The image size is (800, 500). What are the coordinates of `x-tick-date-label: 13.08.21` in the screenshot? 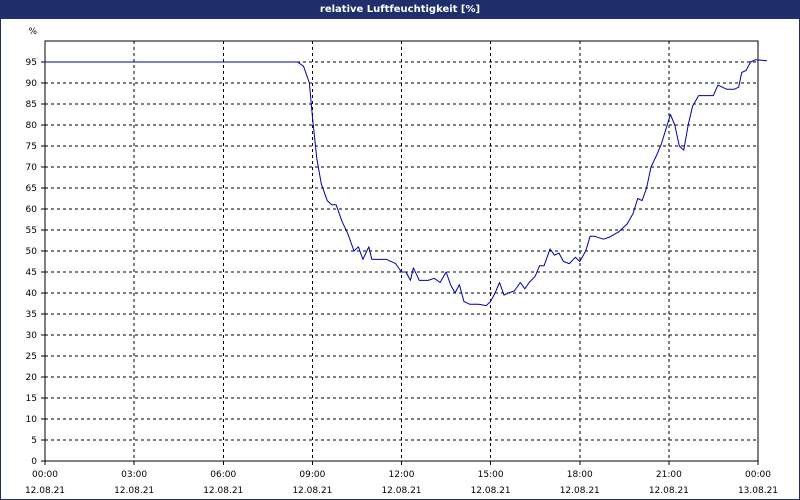 It's located at (758, 491).